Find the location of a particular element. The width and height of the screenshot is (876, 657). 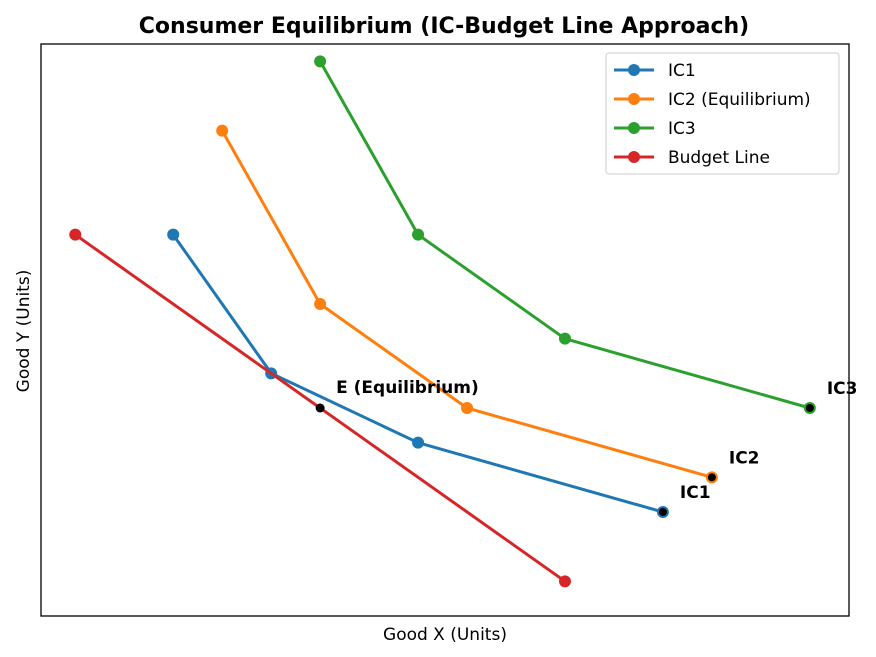

legend-frame is located at coordinates (722, 113).